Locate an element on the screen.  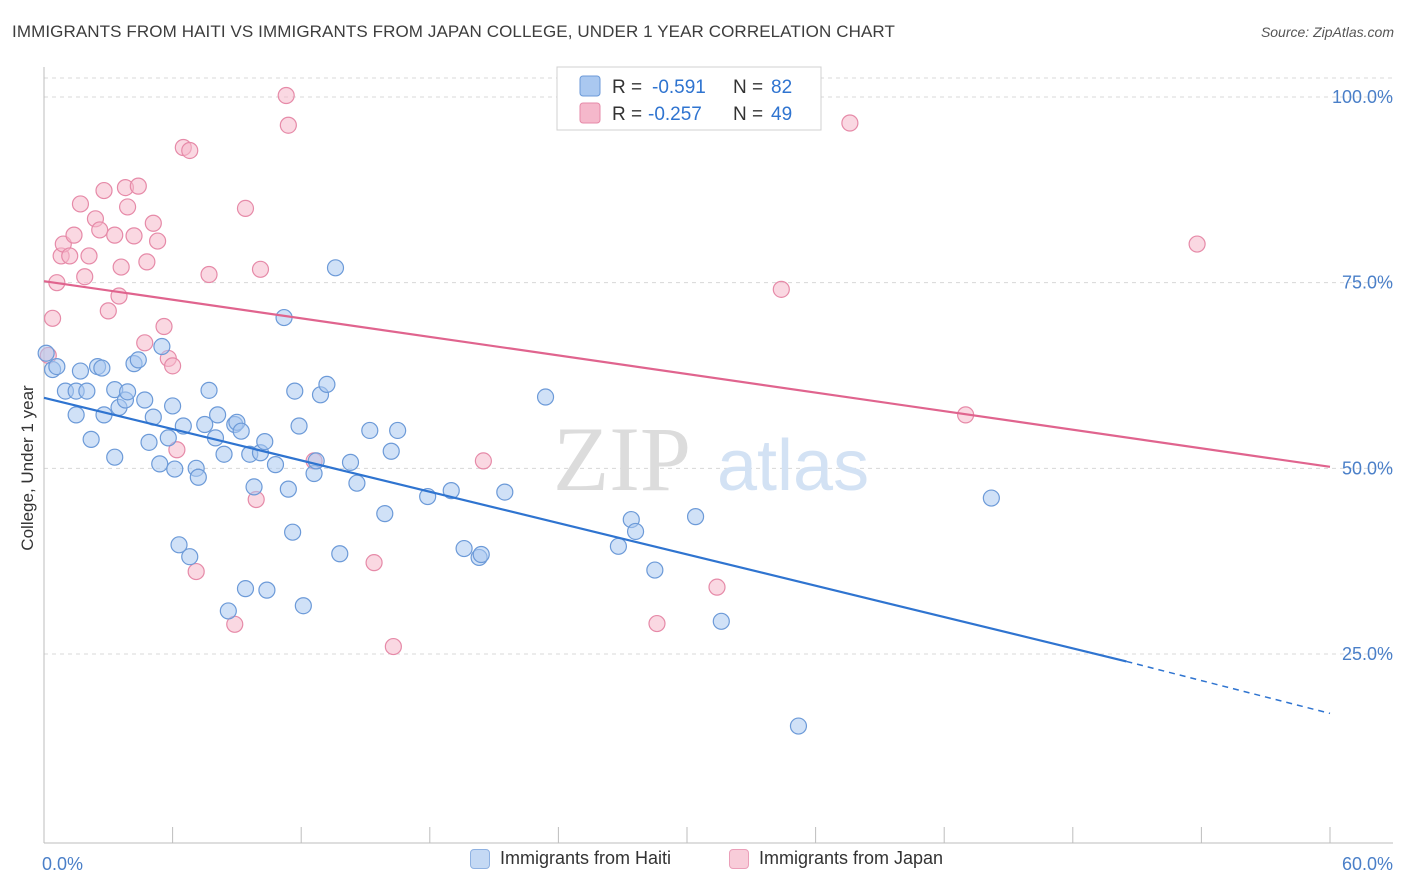
stats-legend-box is located at coordinates (689, 98).